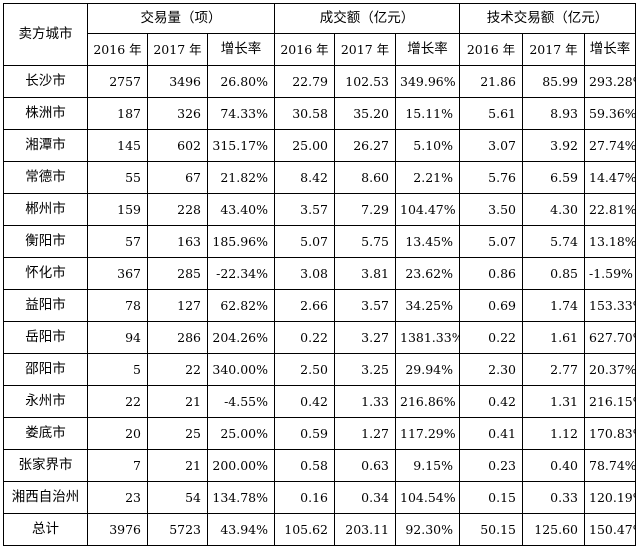 The height and width of the screenshot is (546, 638). Describe the element at coordinates (241, 401) in the screenshot. I see `value-cell: -4.55%` at that location.